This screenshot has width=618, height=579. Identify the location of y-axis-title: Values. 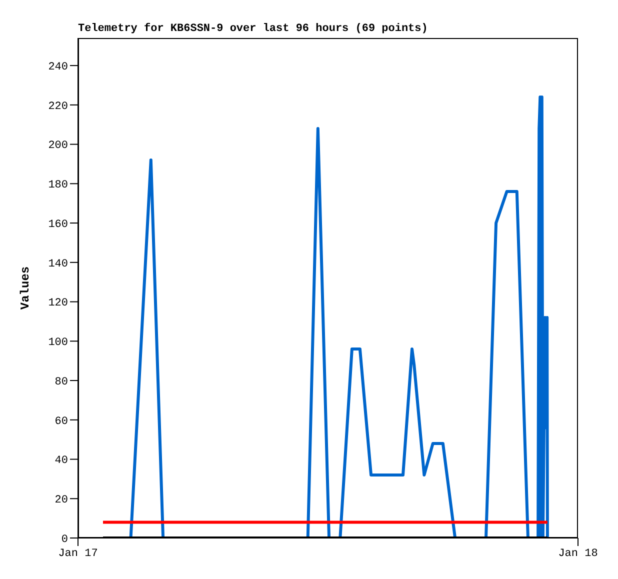
(25, 288).